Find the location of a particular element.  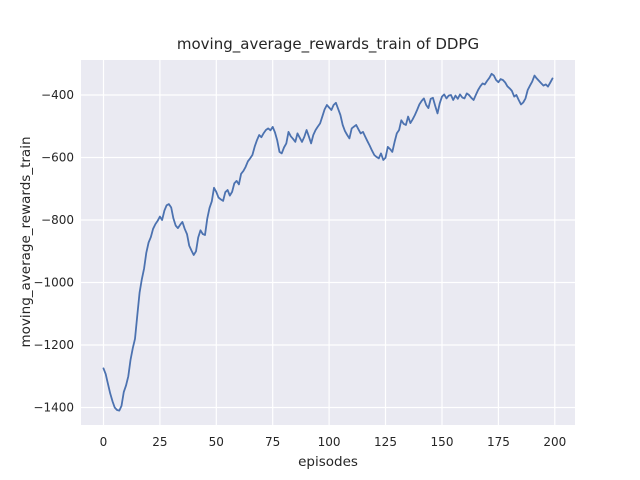

x-tick-label: 175 is located at coordinates (498, 442).